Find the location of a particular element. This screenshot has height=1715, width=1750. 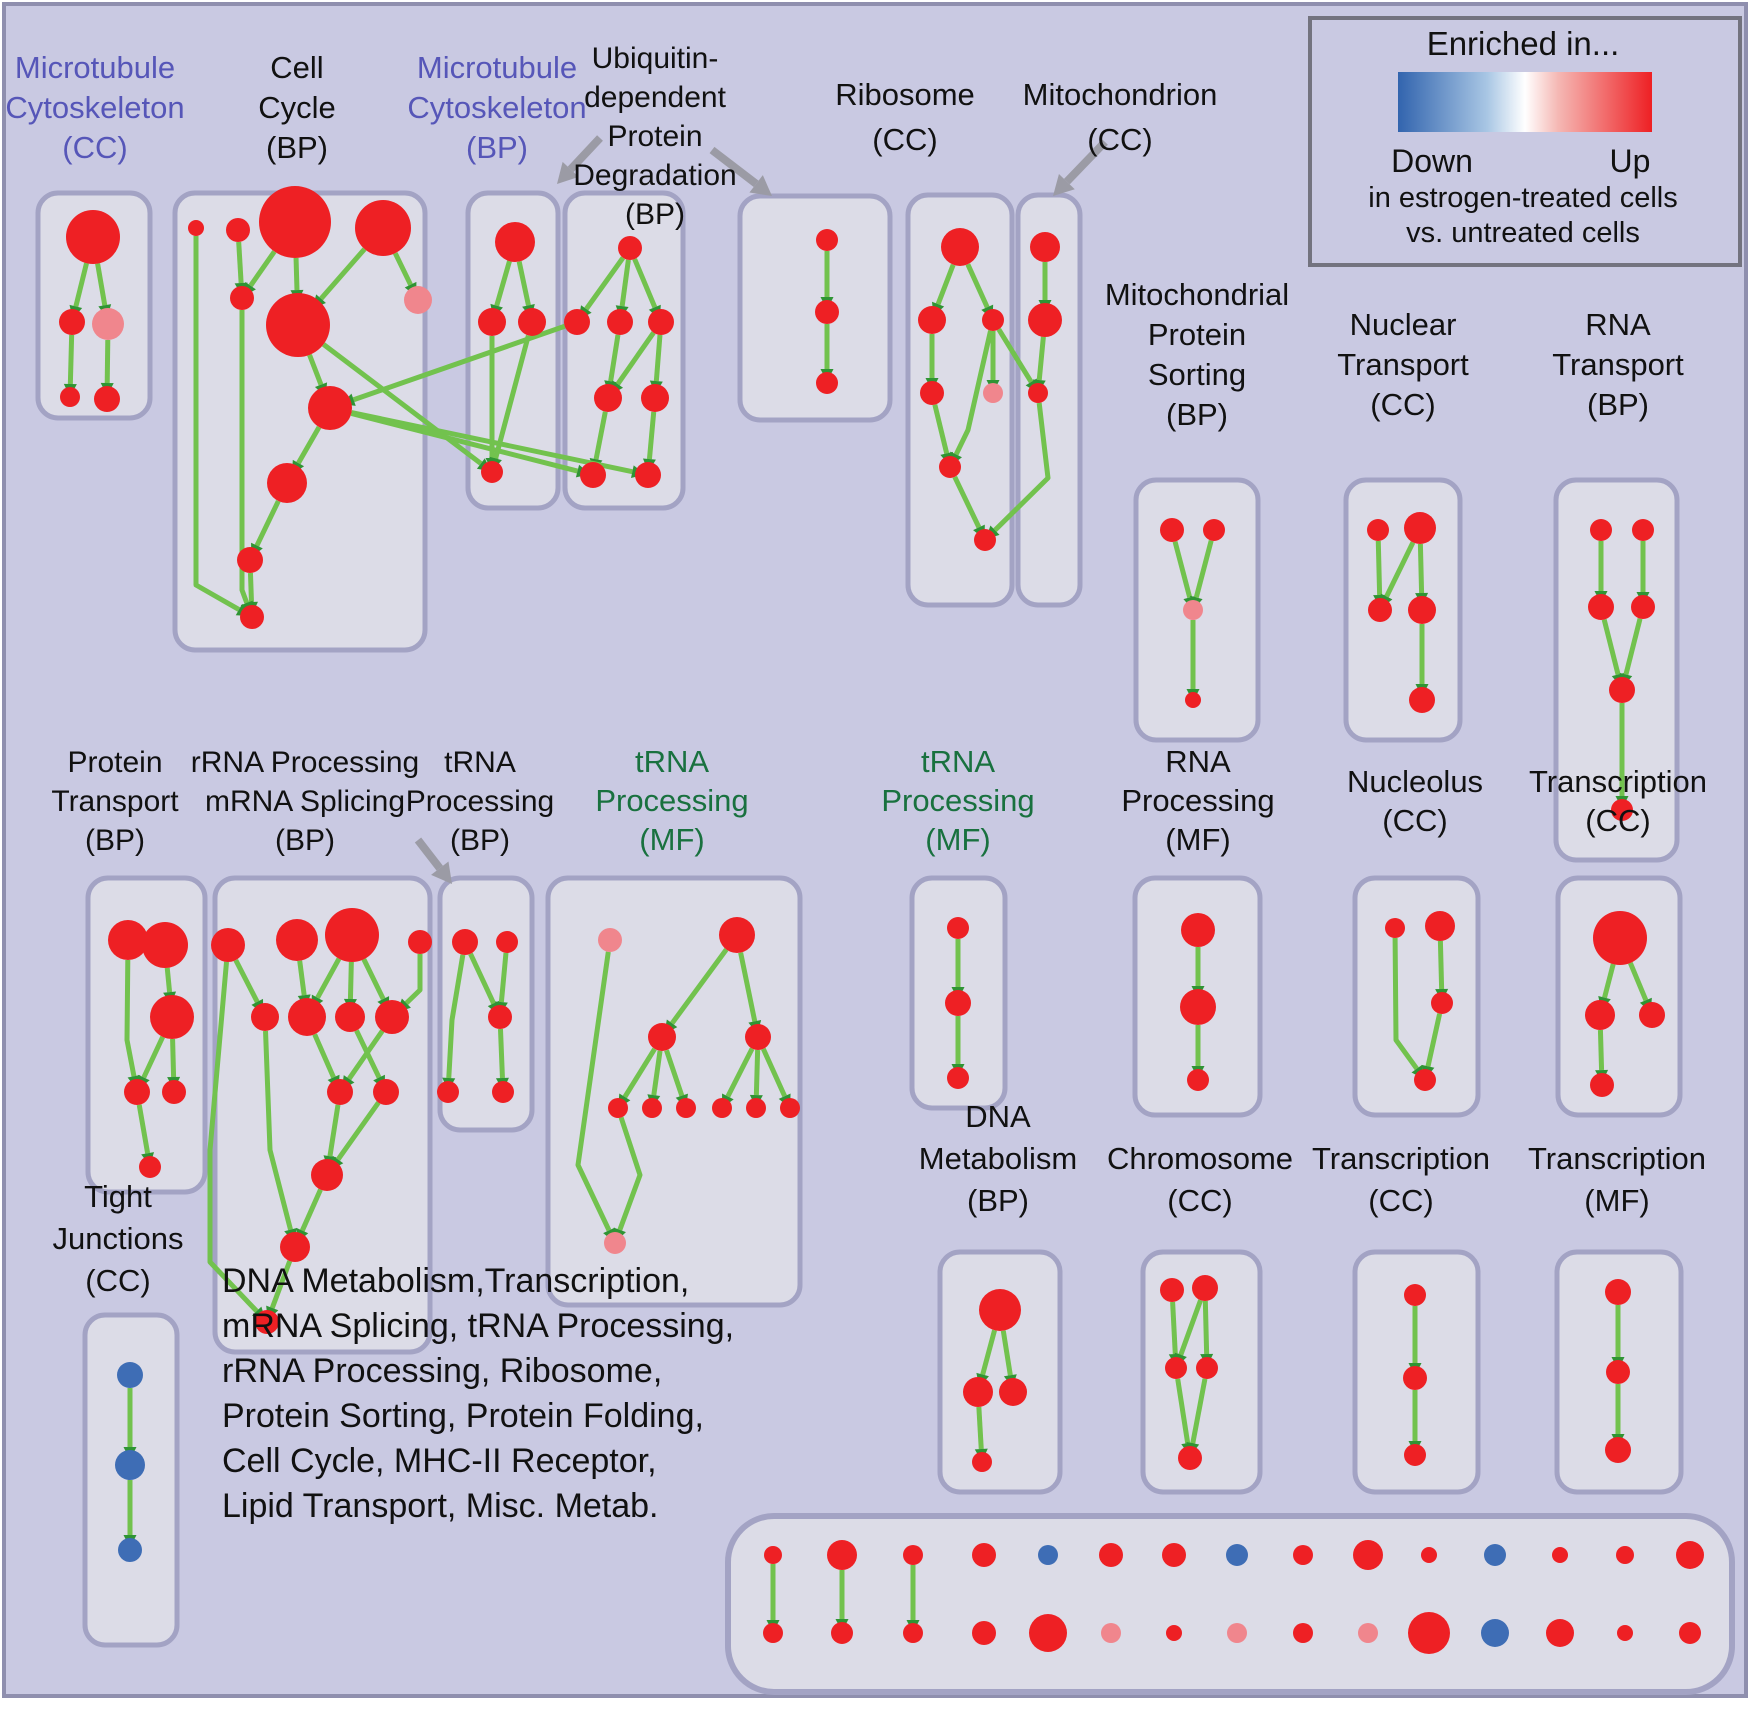

gray-callout-arrow is located at coordinates (568, 172).